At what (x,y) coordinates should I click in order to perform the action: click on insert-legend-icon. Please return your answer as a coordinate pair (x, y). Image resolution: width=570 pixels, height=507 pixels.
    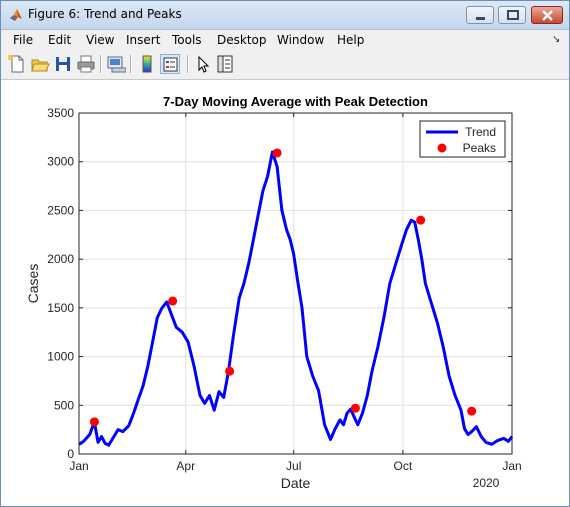
    Looking at the image, I should click on (170, 64).